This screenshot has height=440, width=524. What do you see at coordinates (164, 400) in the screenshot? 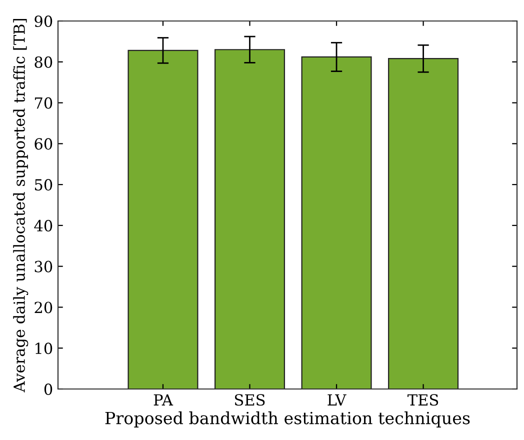
I see `x-tick-label: PA` at bounding box center [164, 400].